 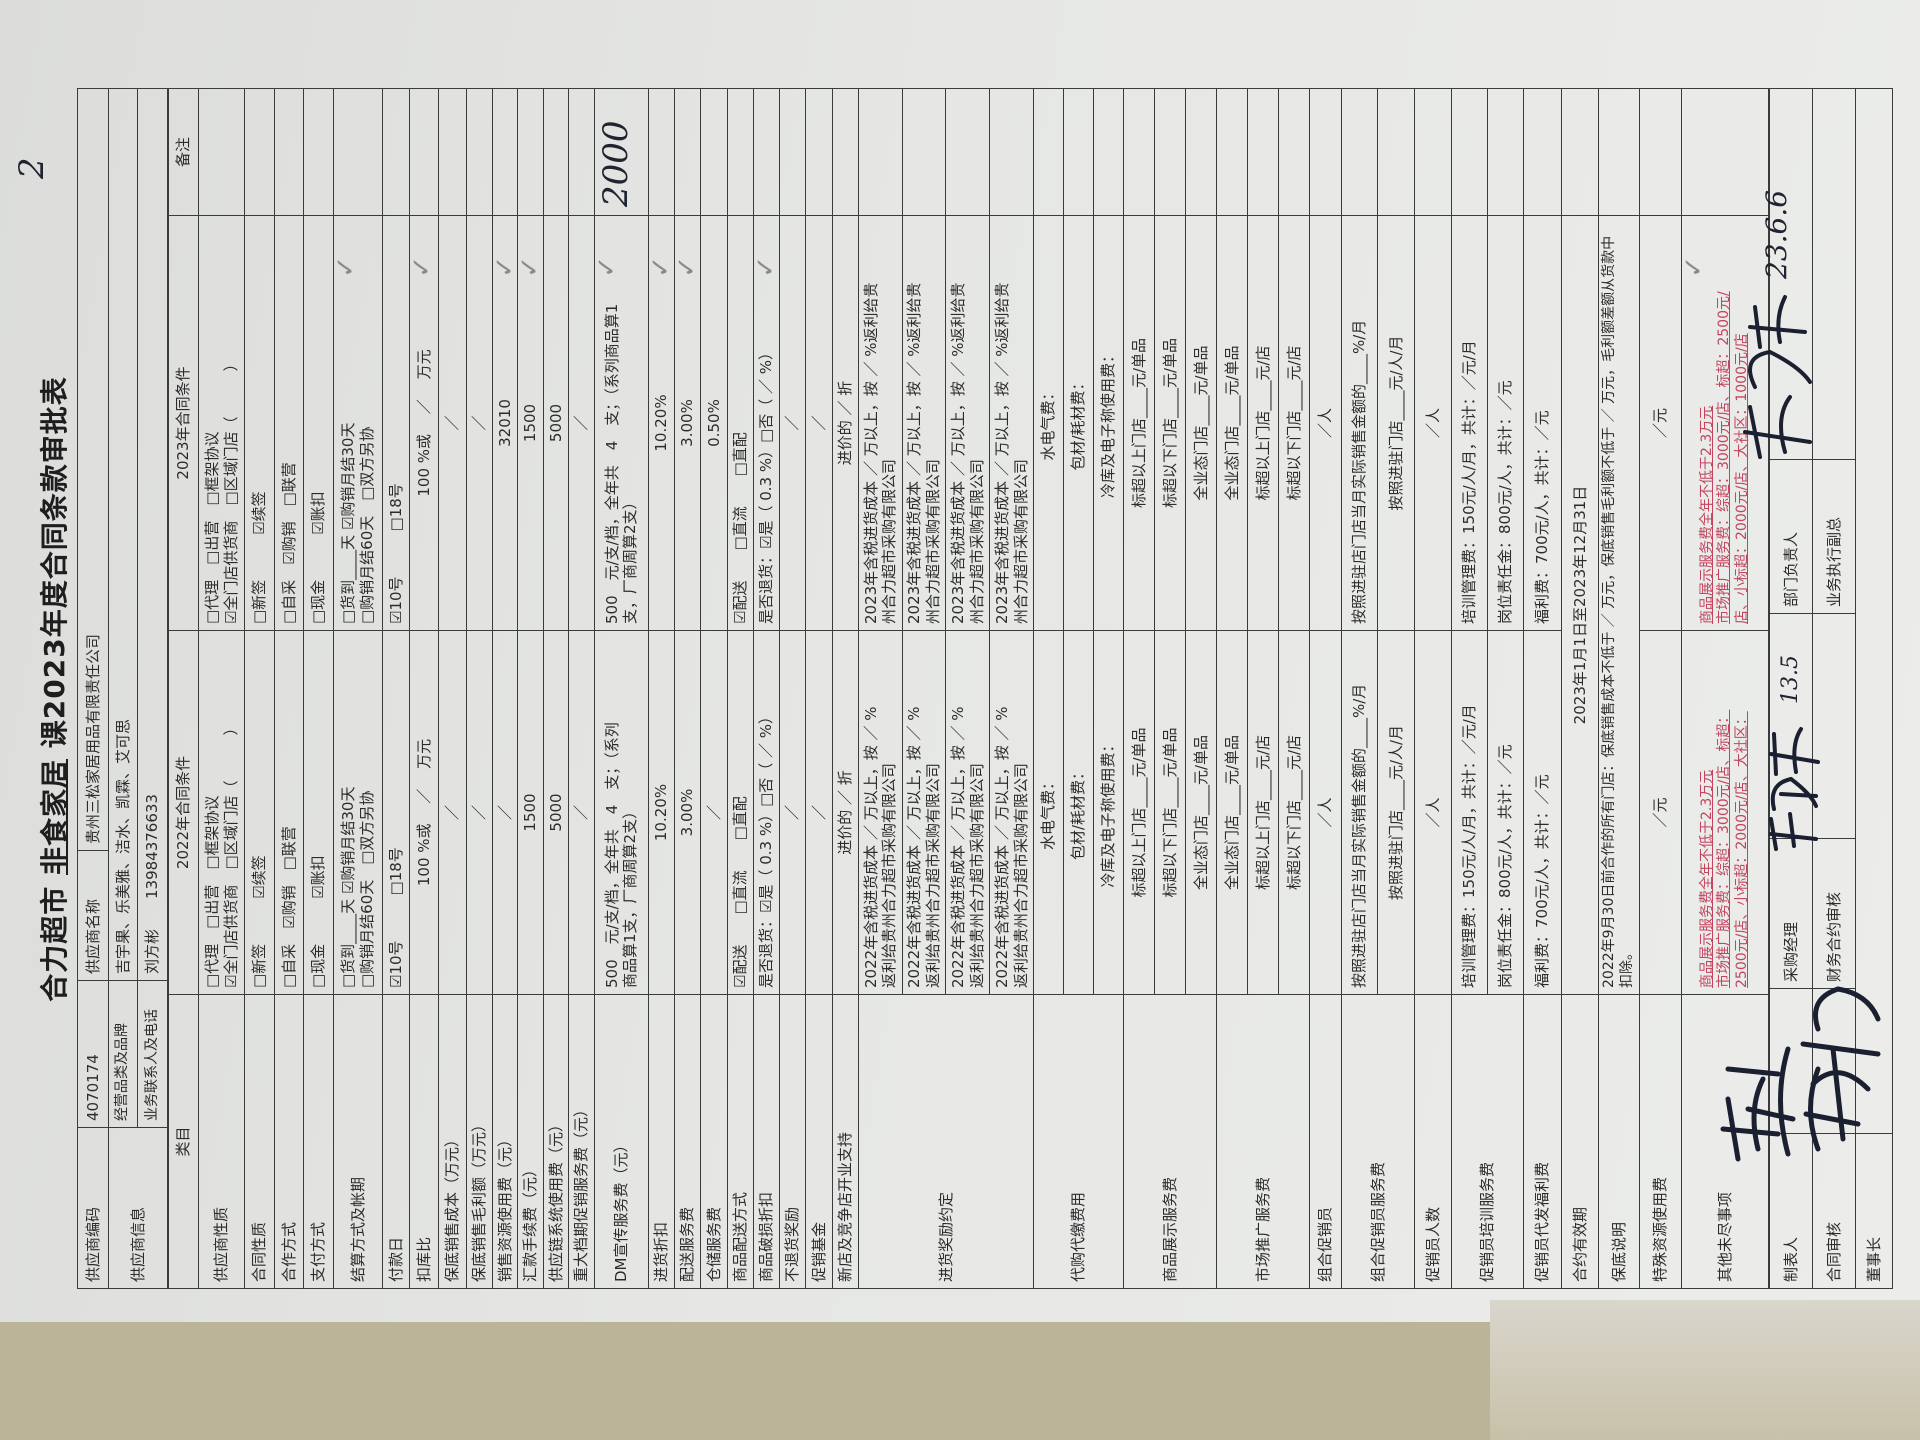 I want to click on terms-2023-cell: 培训管理费：150元/人/月，共计：／元/月, so click(x=1469, y=423).